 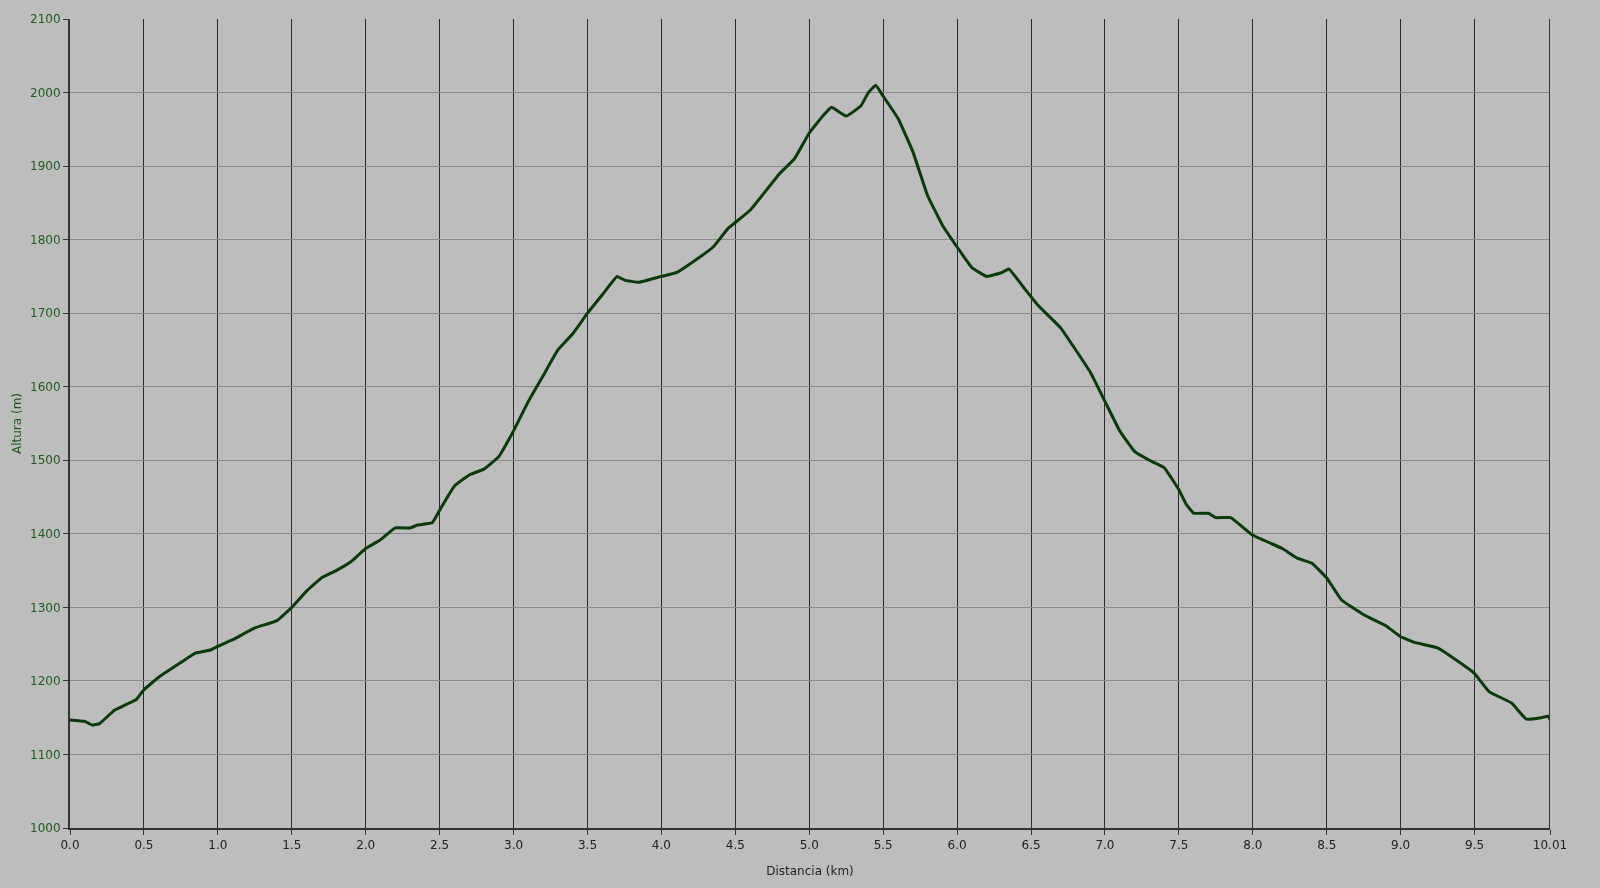 I want to click on x-tick-label: 8.5, so click(x=1327, y=845).